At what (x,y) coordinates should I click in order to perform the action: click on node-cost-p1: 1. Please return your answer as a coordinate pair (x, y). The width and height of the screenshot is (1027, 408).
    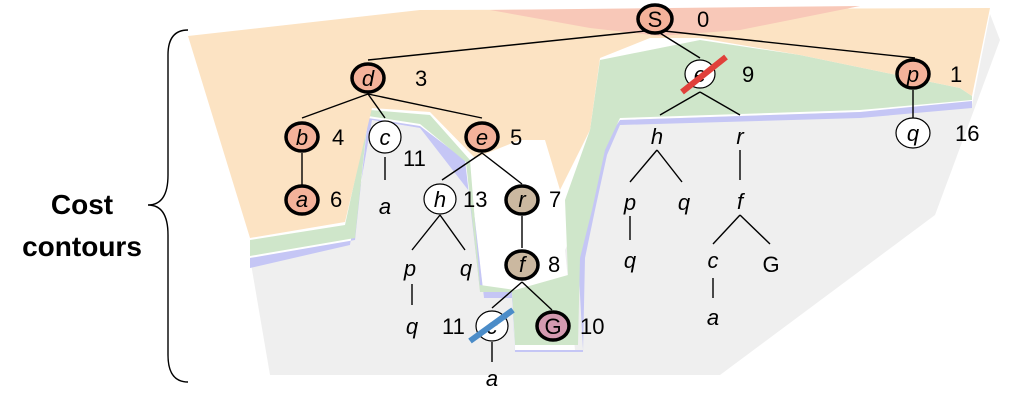
    Looking at the image, I should click on (956, 74).